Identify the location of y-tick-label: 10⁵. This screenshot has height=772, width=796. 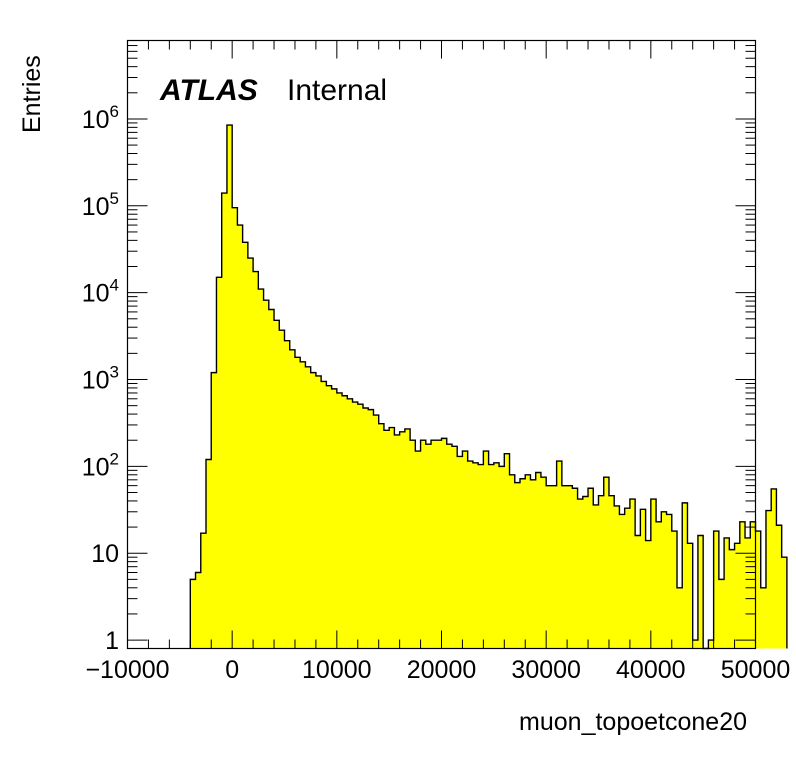
(100, 205).